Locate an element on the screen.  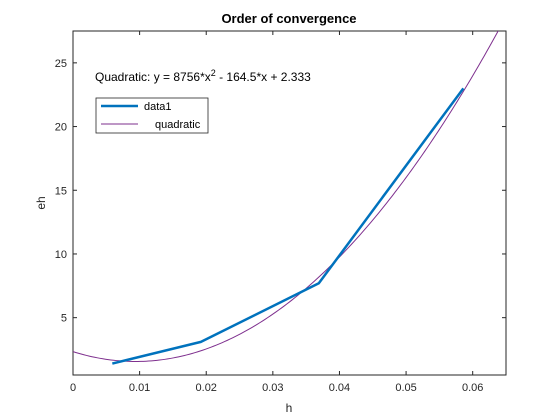
y-axis-label: eh is located at coordinates (41, 202).